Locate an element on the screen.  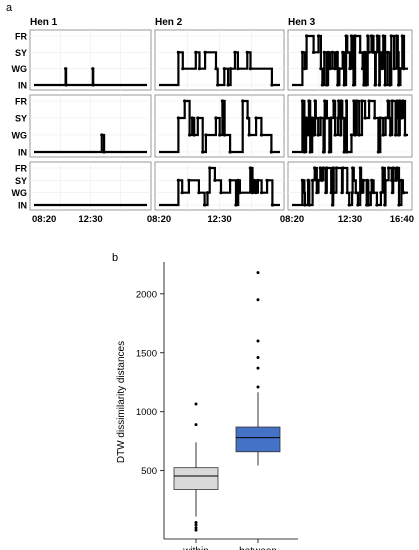
y-axis-label: DTW dissimilarity distances is located at coordinates (121, 402).